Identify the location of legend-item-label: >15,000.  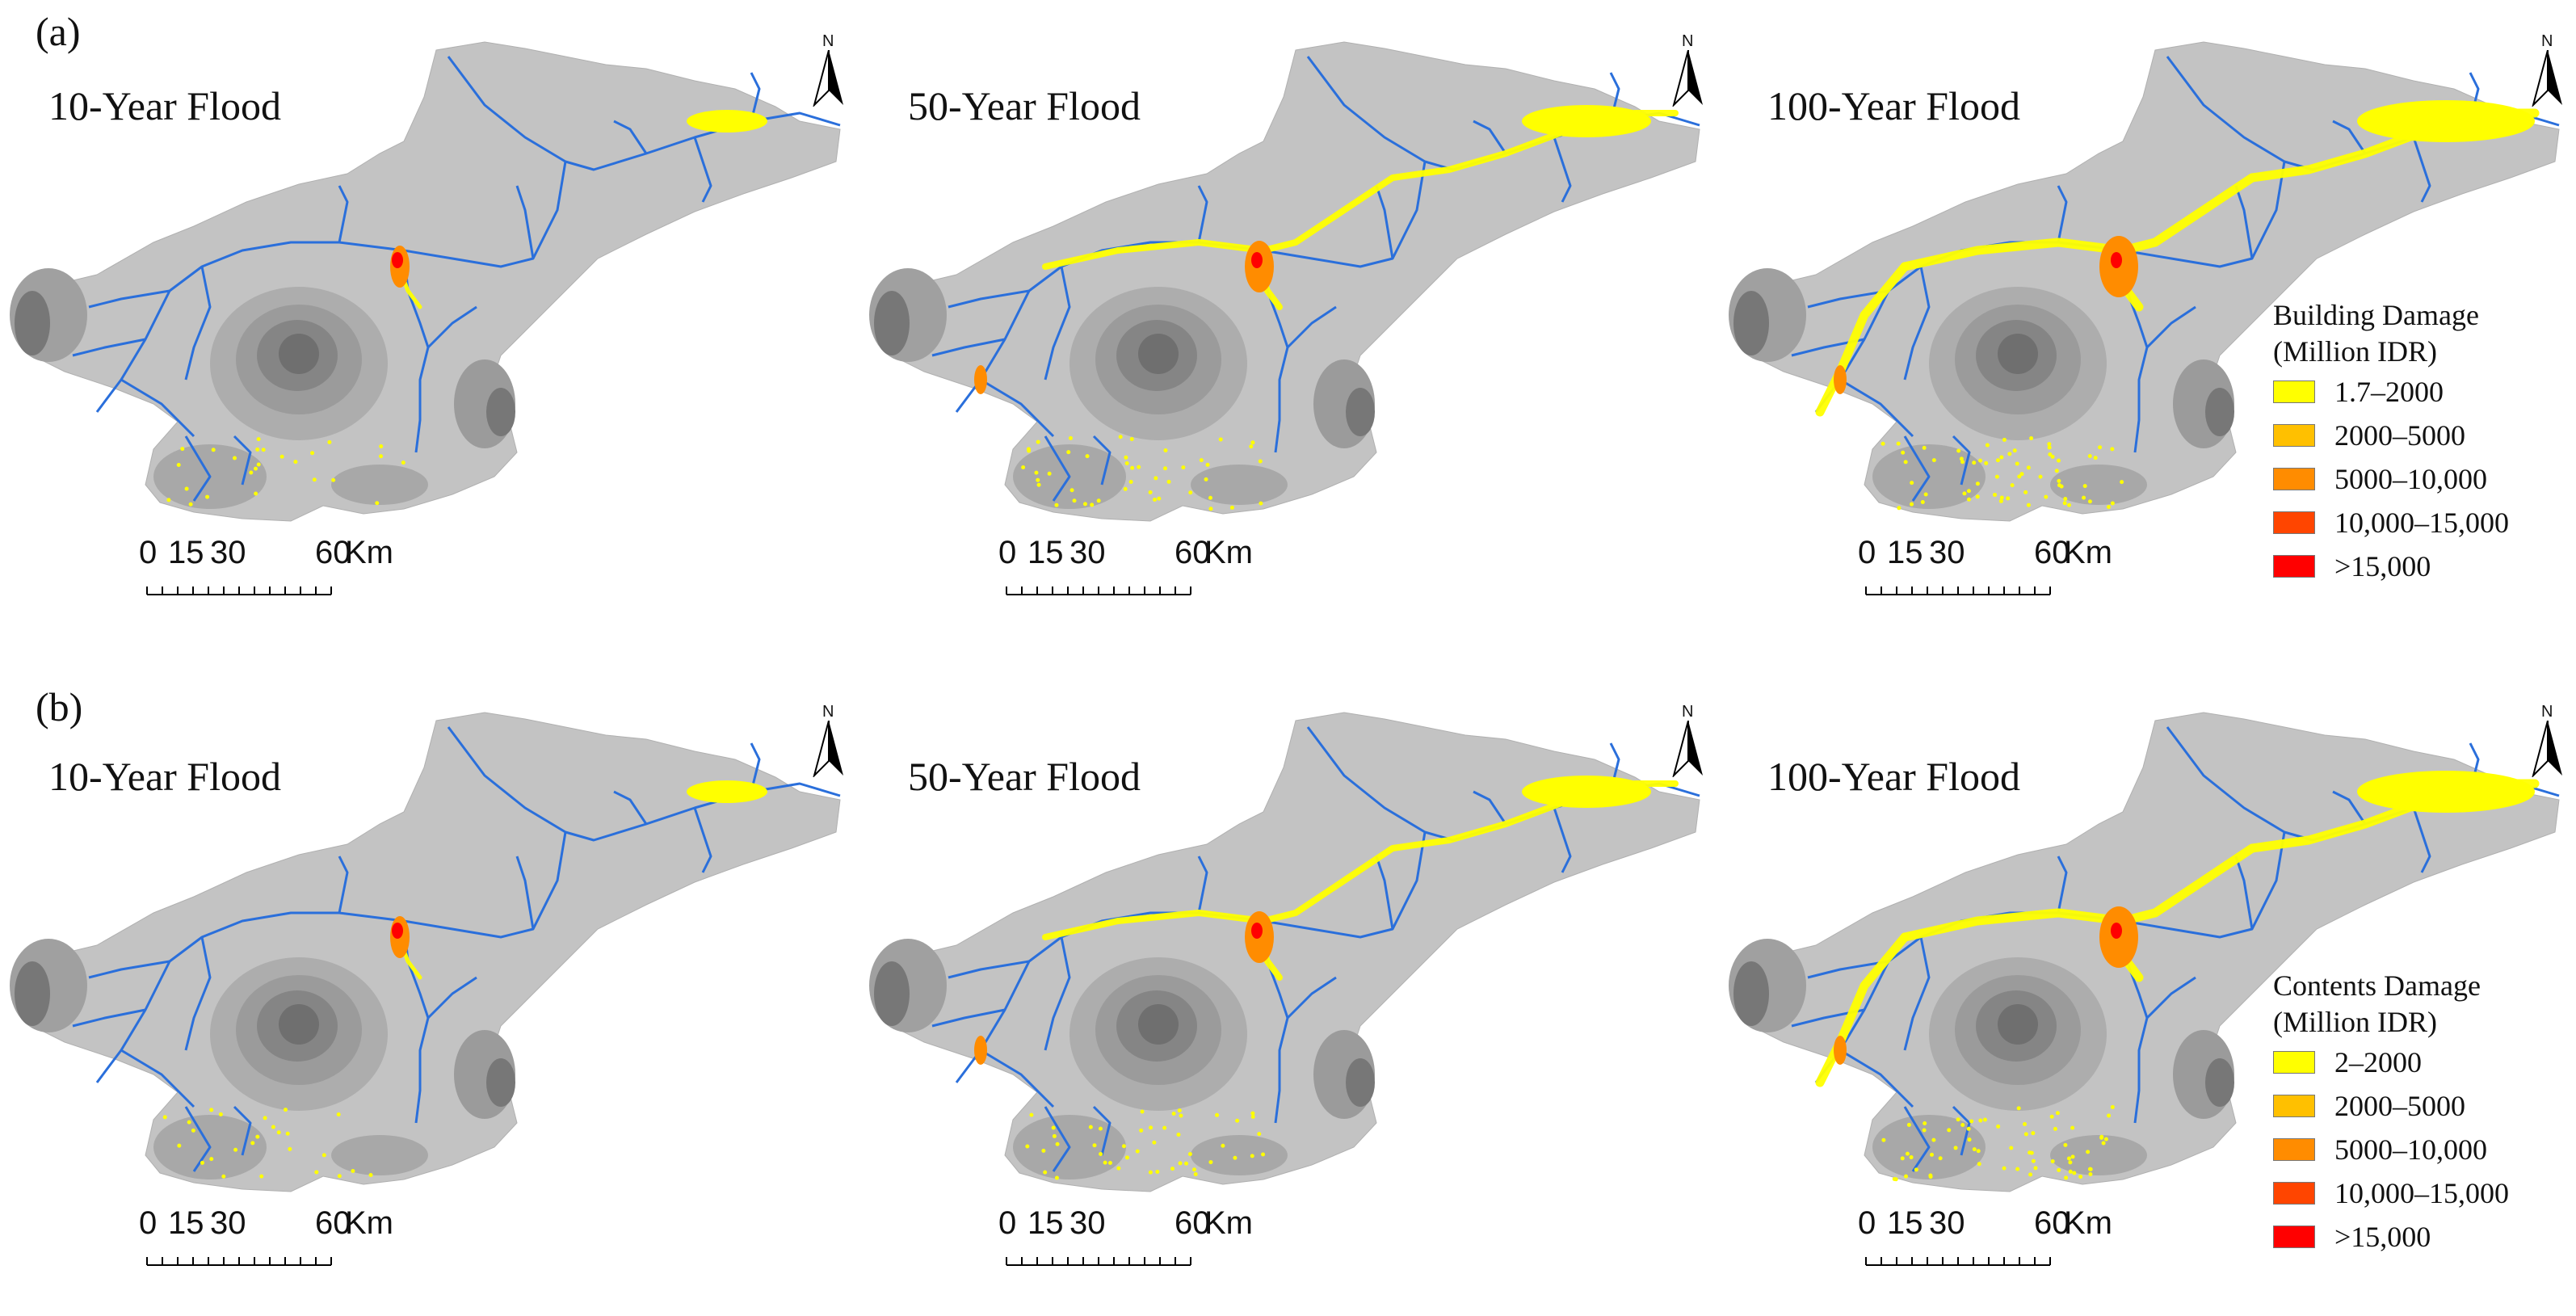
(2383, 1237).